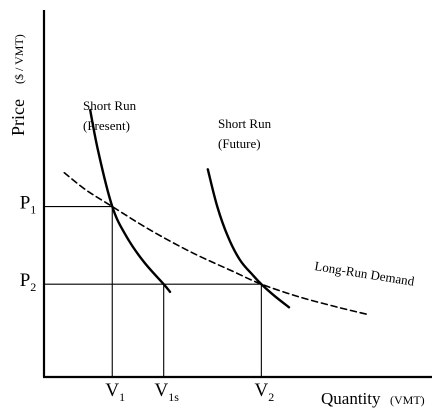 Image resolution: width=437 pixels, height=411 pixels. I want to click on short-run-present-label-line-1: Short Run, so click(110, 105).